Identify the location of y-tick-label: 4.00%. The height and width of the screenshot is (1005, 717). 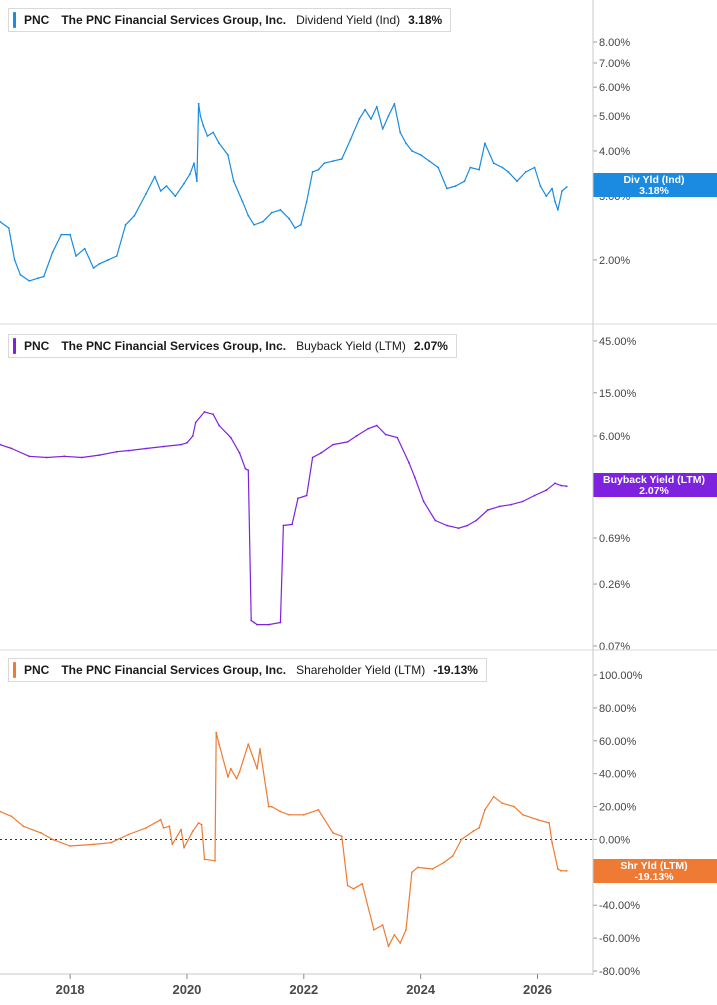
(614, 152).